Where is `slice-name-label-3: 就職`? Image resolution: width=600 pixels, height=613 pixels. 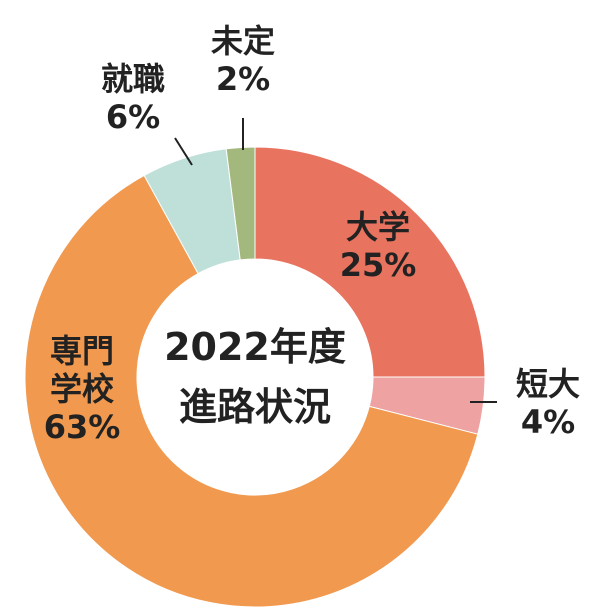 slice-name-label-3: 就職 is located at coordinates (133, 79).